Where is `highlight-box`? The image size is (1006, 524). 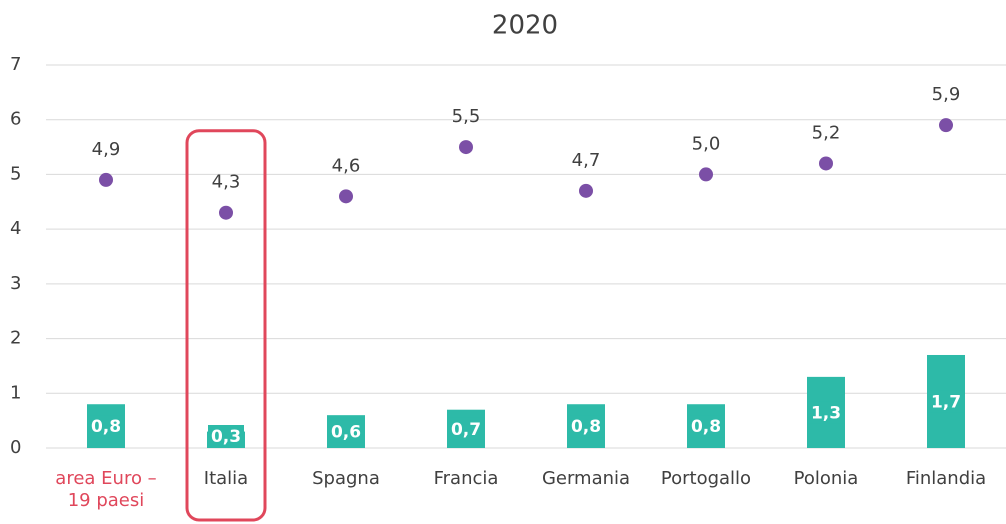
highlight-box is located at coordinates (226, 325).